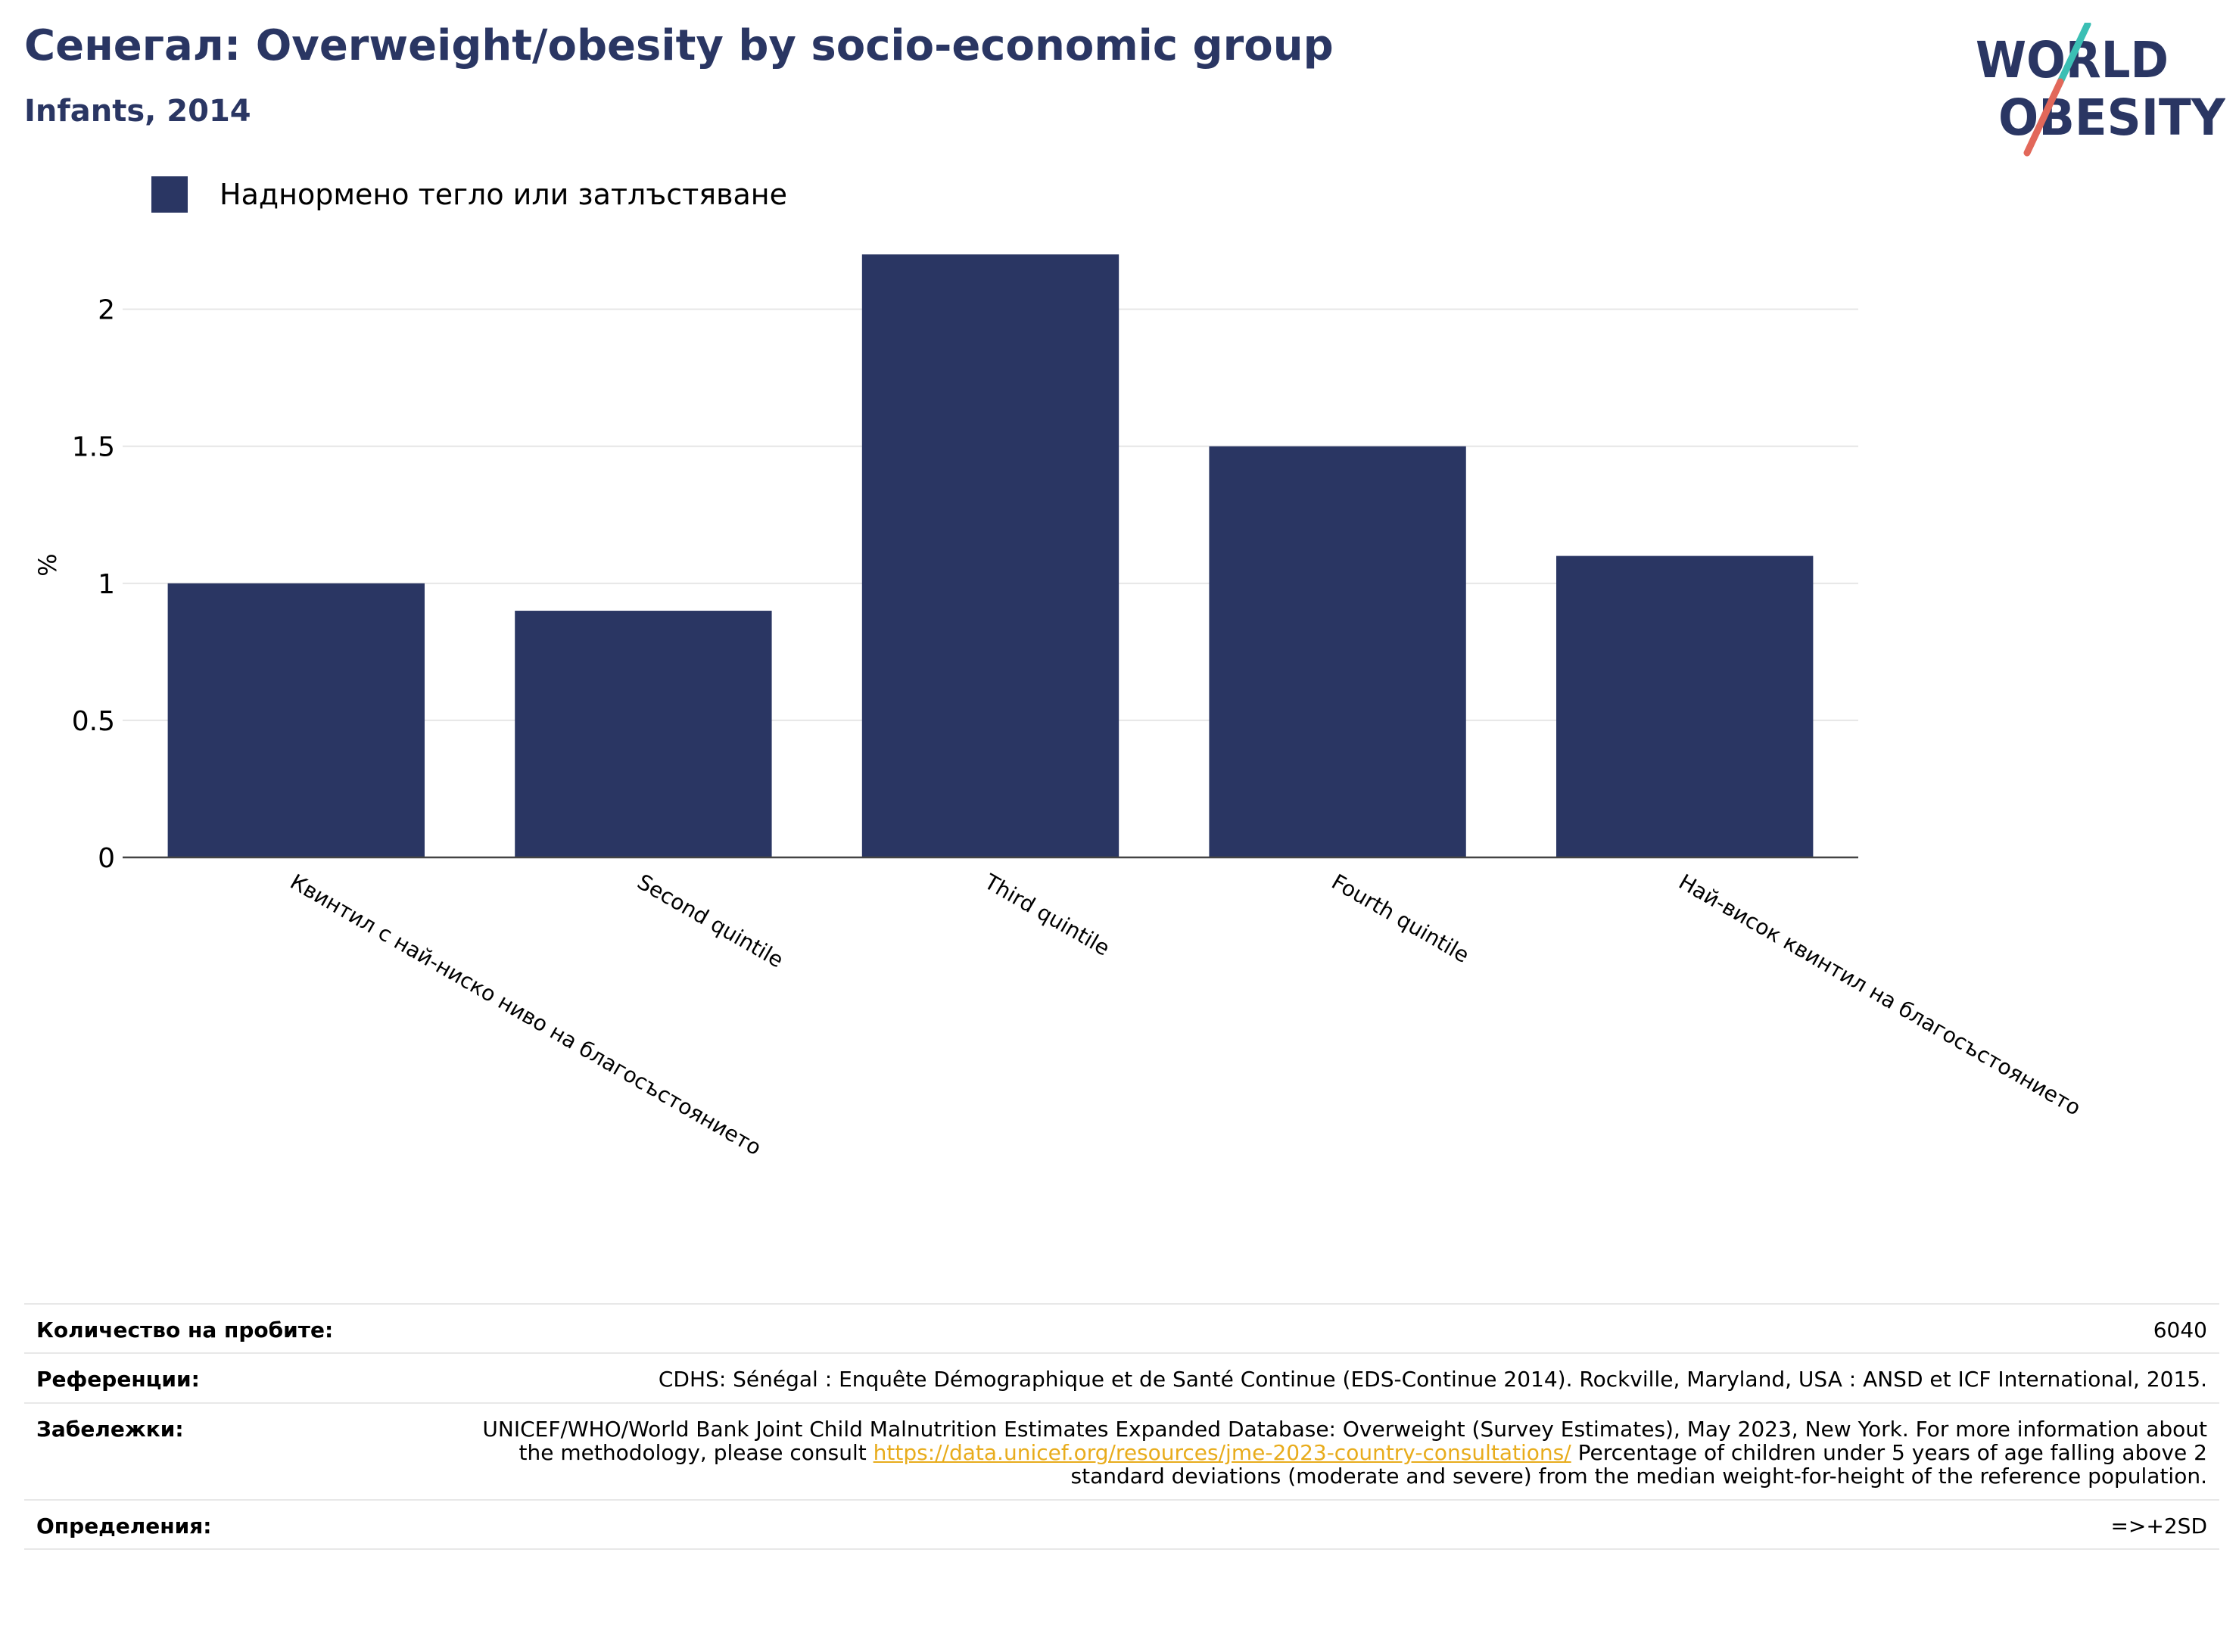 This screenshot has width=2239, height=1652. Describe the element at coordinates (124, 1526) in the screenshot. I see `definitions-label: Определения:` at that location.